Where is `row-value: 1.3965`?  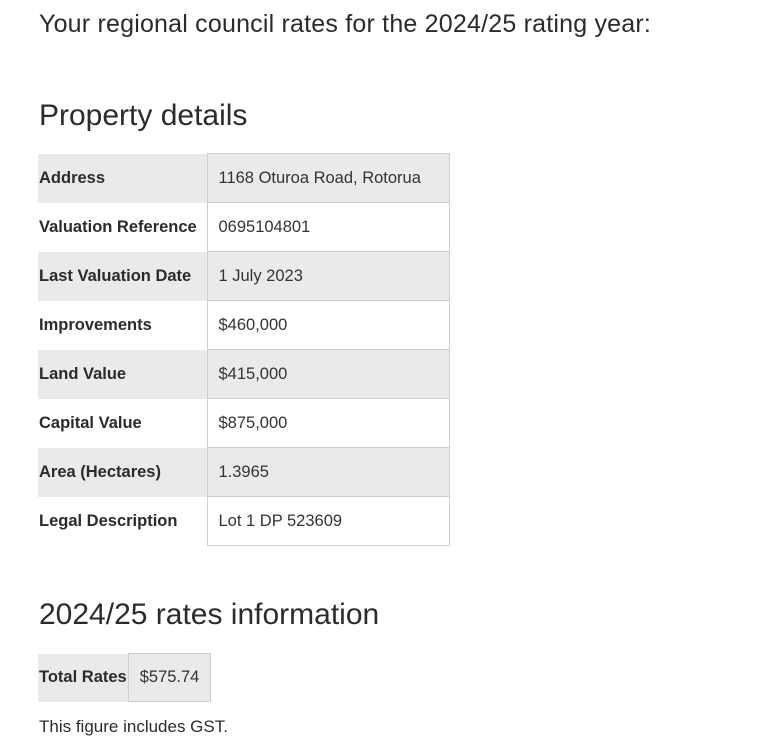
row-value: 1.3965 is located at coordinates (328, 472).